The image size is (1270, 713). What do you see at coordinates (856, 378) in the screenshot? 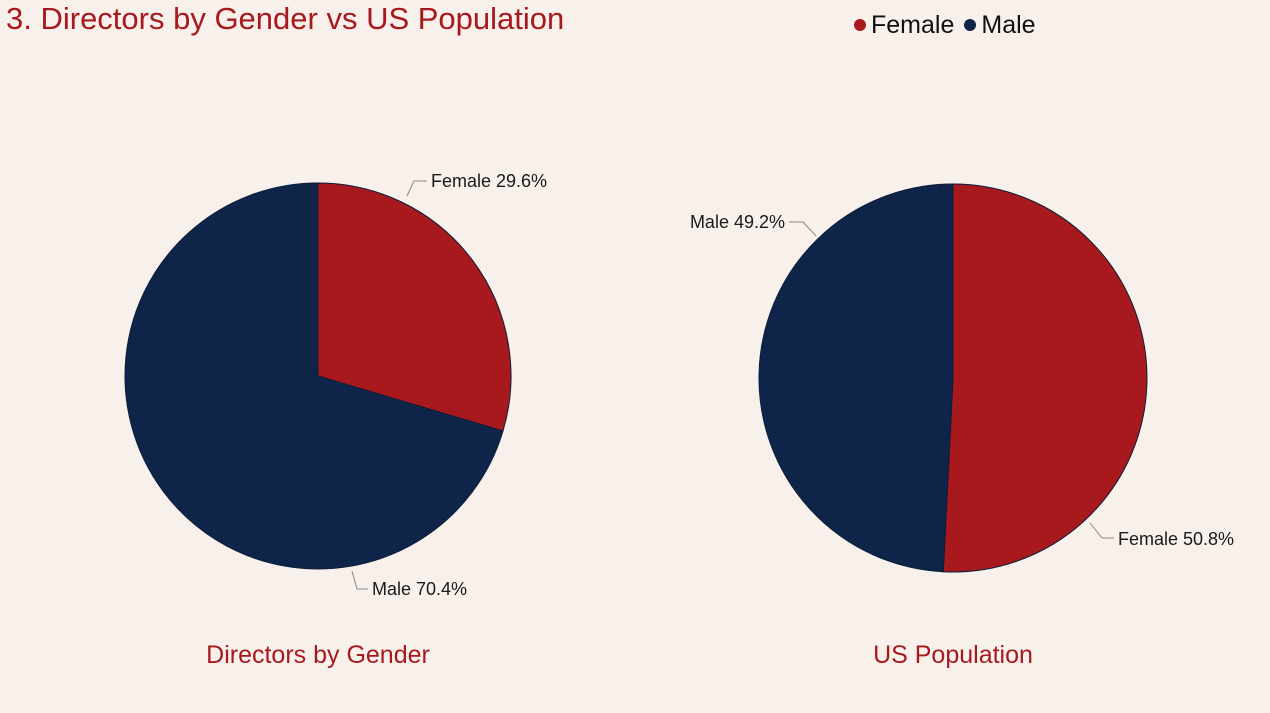
I see `pie-slice-male` at bounding box center [856, 378].